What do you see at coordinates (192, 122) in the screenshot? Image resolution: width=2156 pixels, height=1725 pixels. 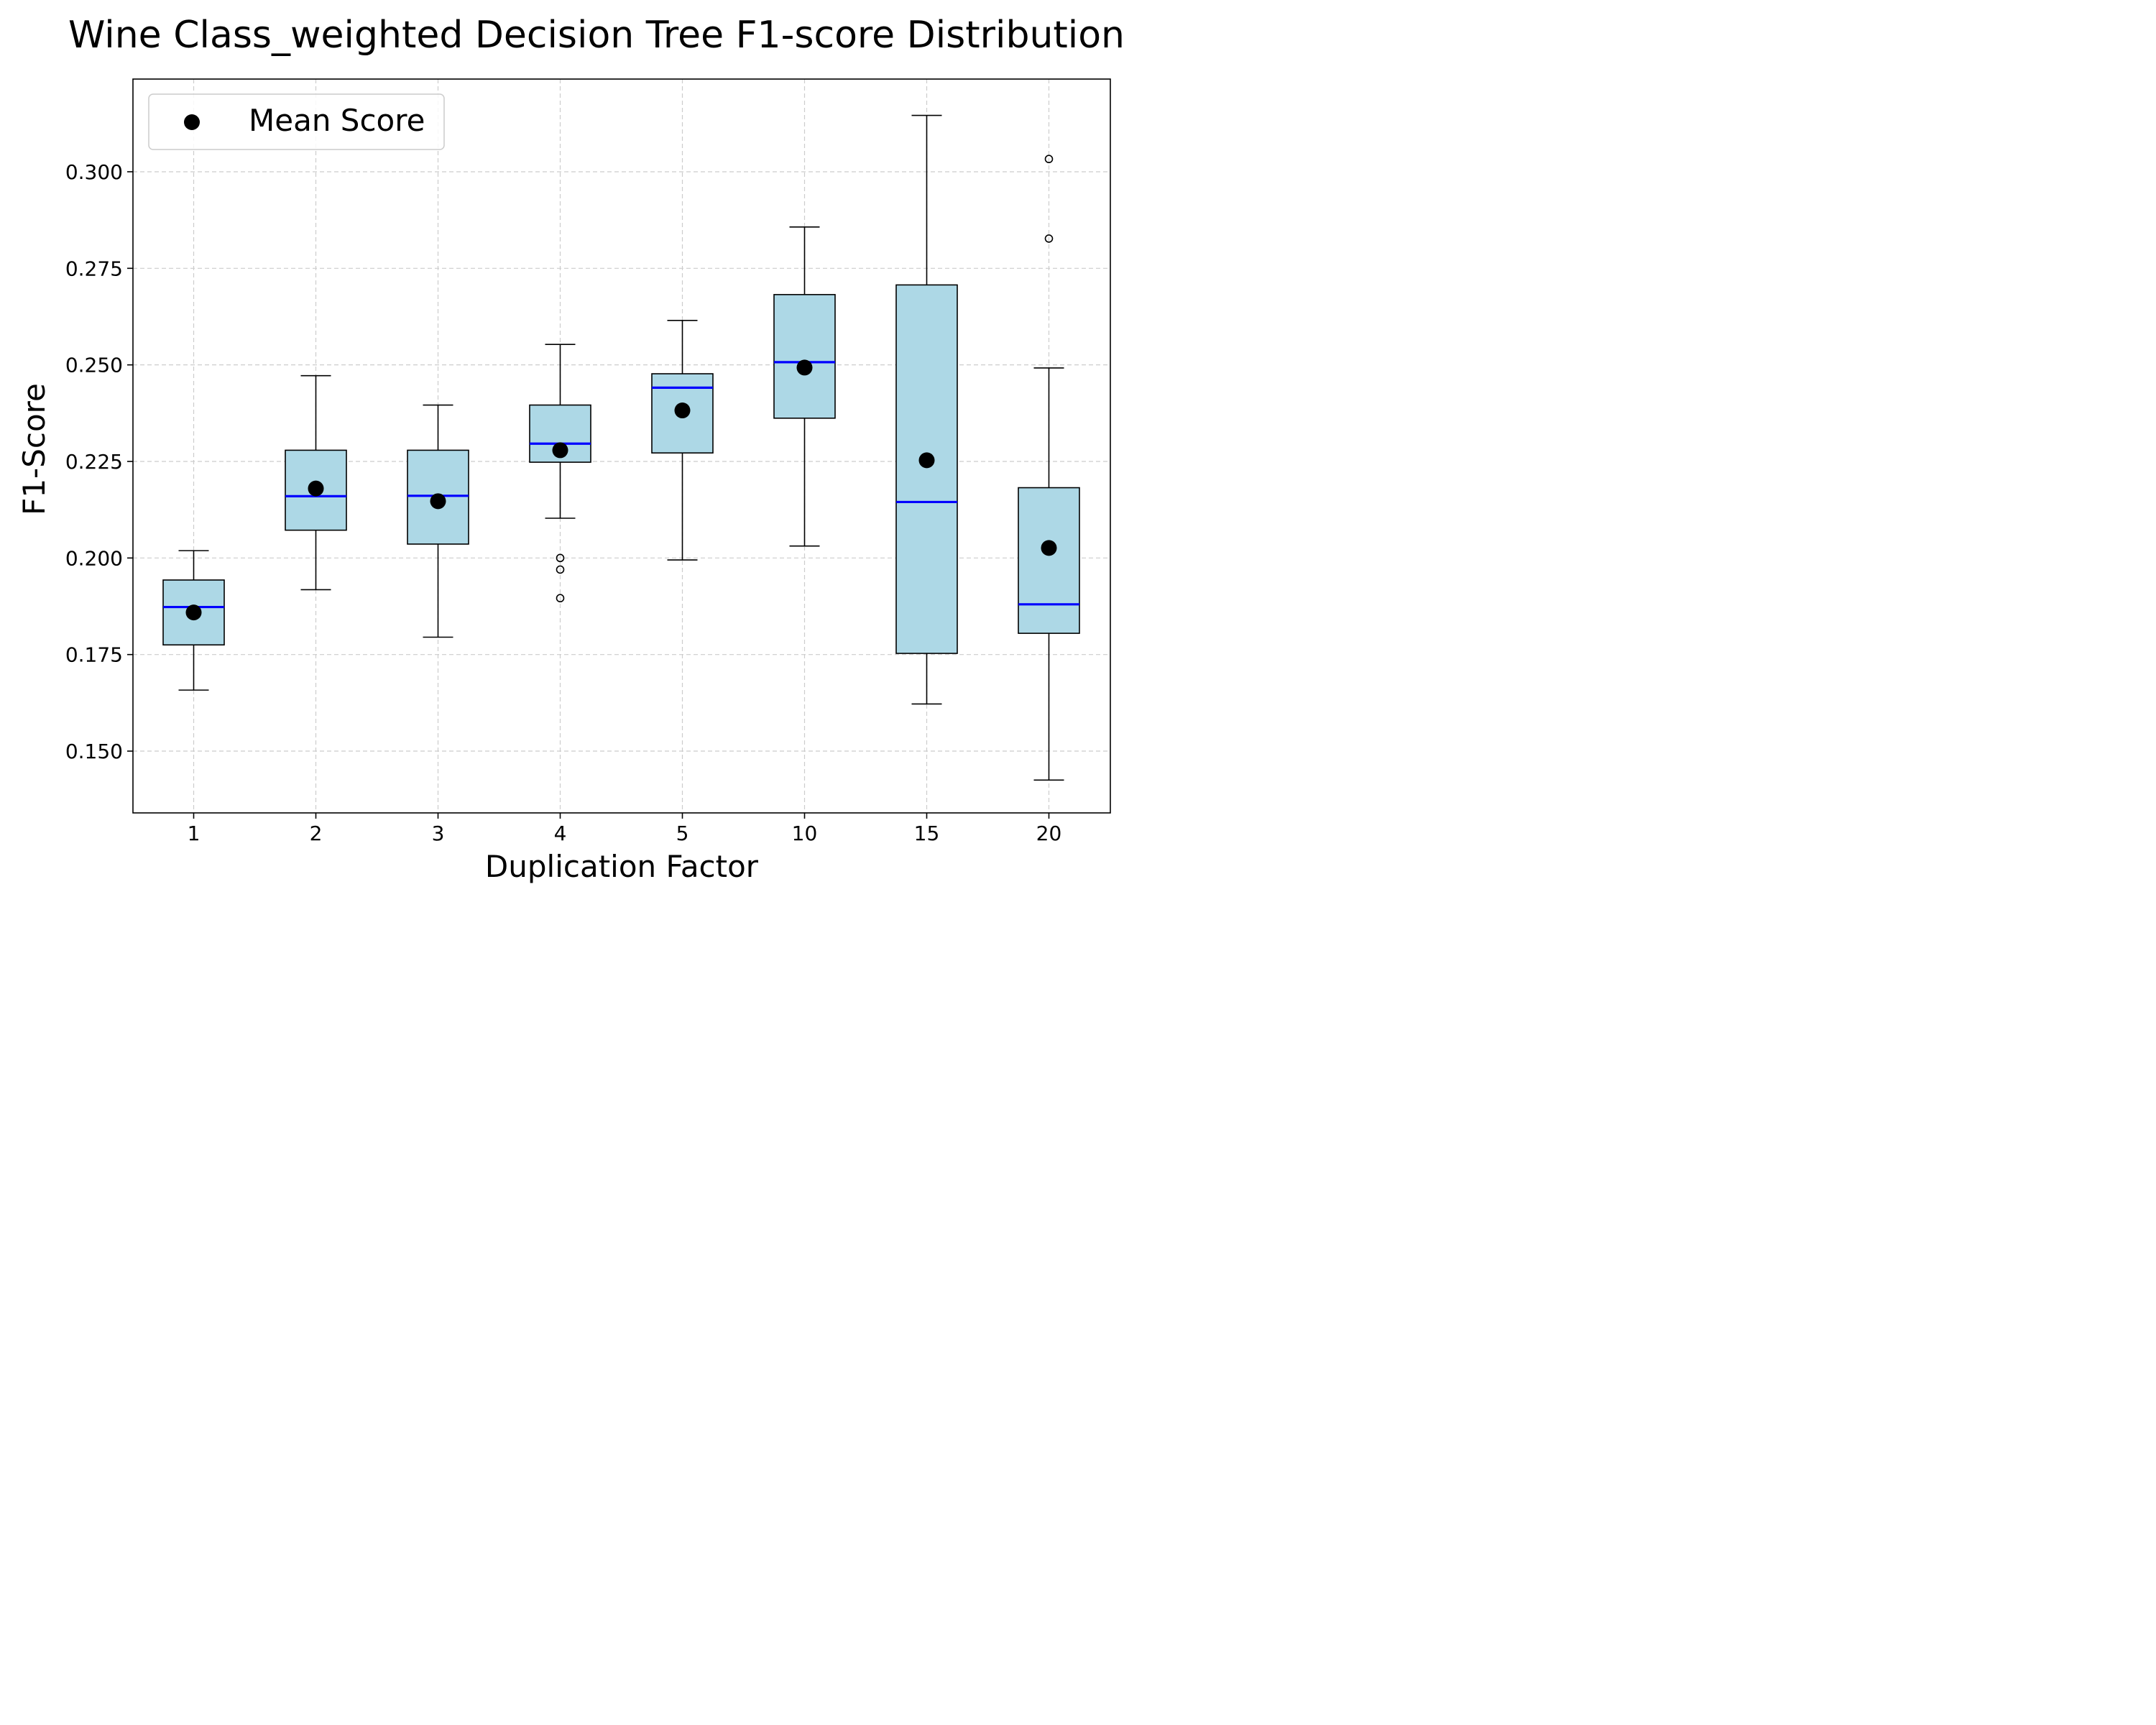 I see `legend-marker-mean` at bounding box center [192, 122].